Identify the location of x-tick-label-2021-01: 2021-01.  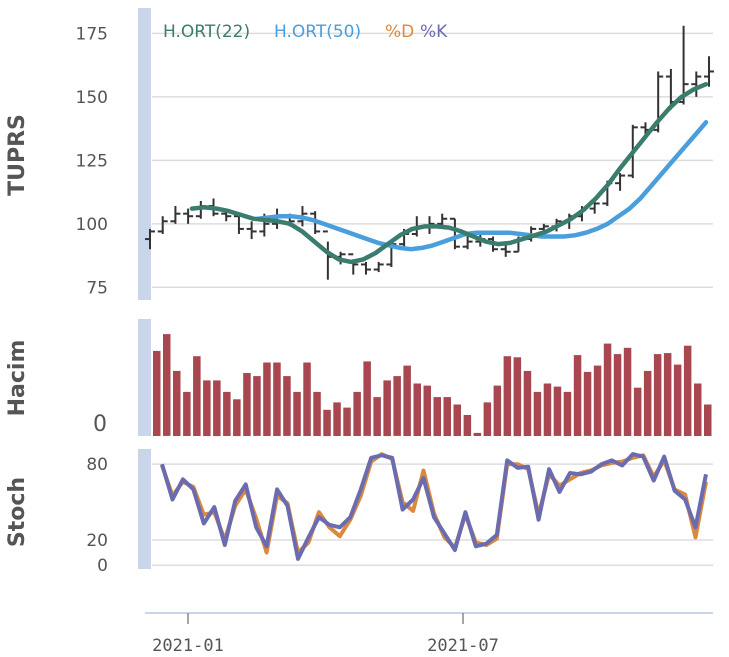
(188, 646).